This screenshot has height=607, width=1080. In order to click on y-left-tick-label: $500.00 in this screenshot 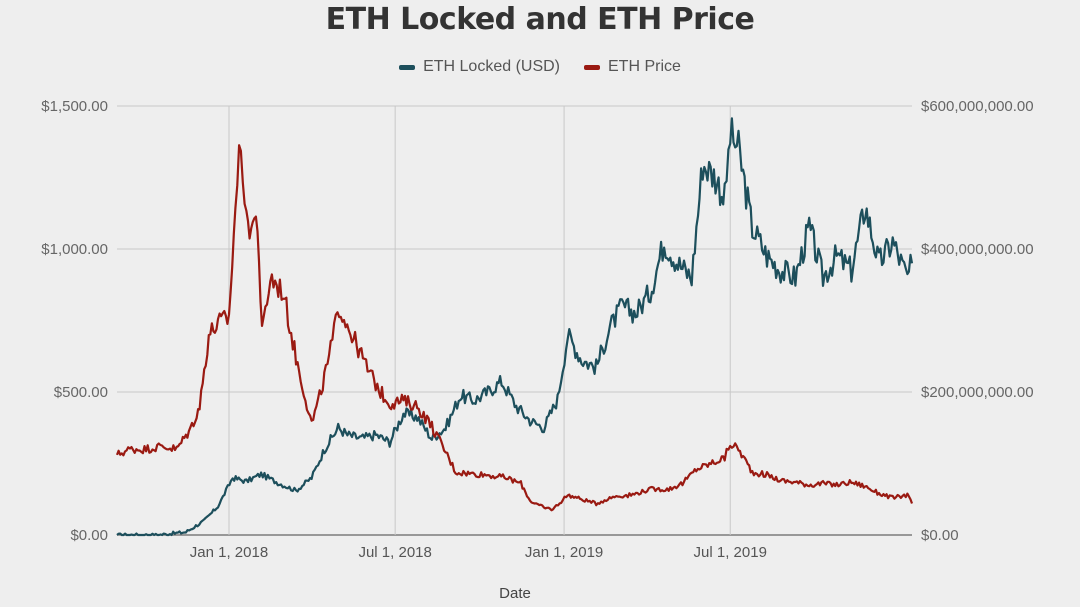, I will do `click(81, 392)`.